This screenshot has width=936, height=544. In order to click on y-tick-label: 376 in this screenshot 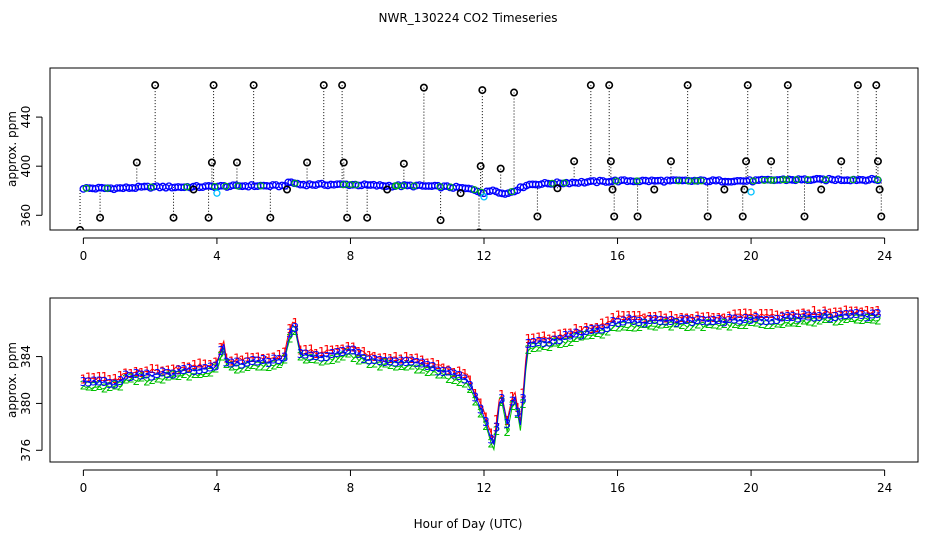, I will do `click(26, 450)`.